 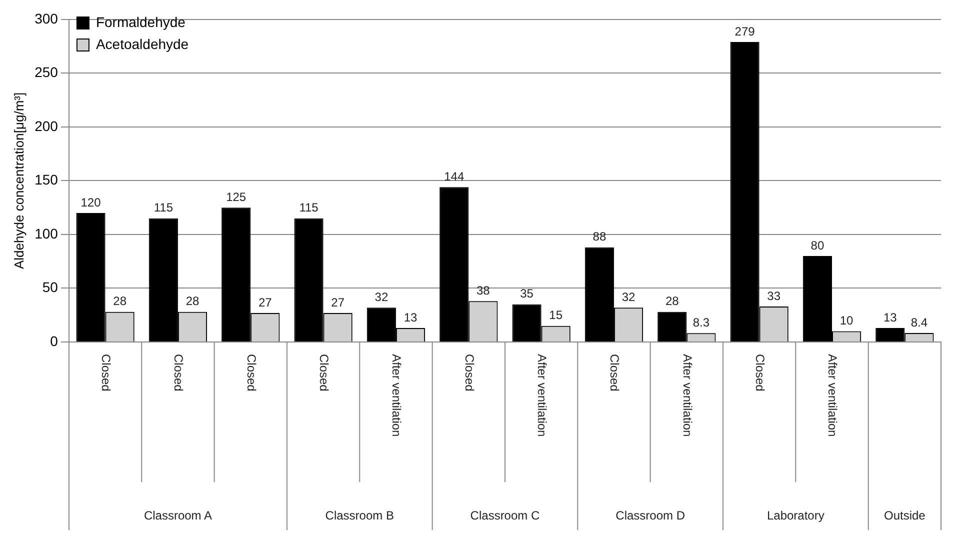 I want to click on data-label: 120, so click(x=91, y=202).